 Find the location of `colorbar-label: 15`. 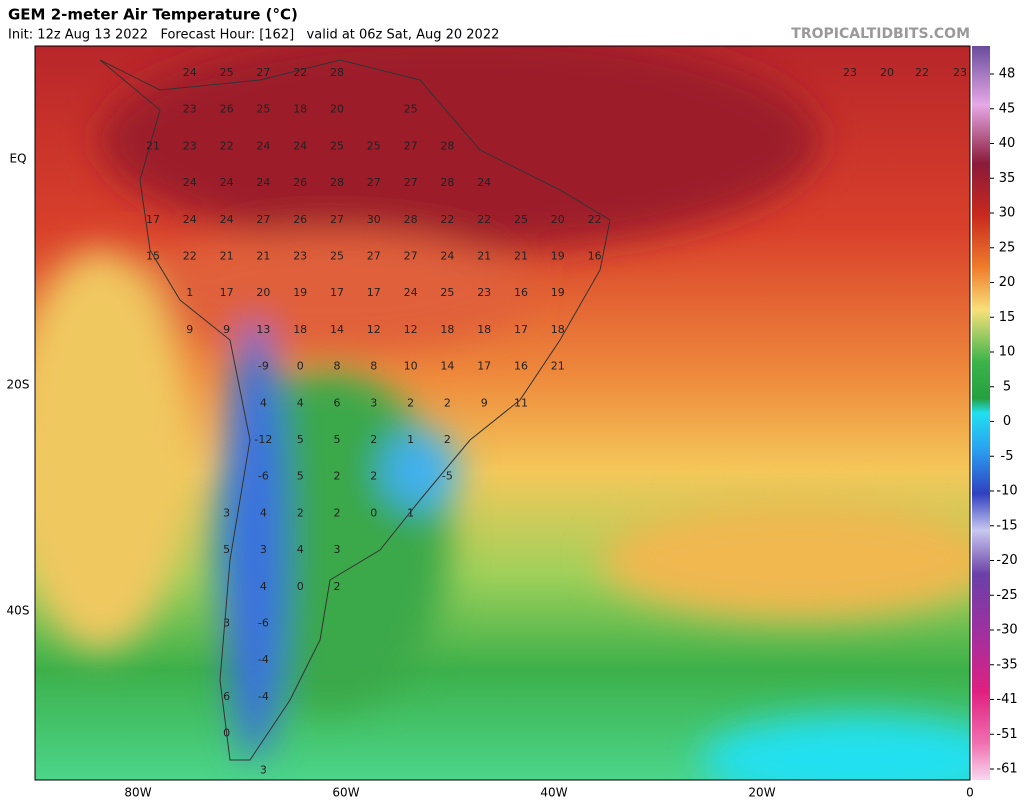

colorbar-label: 15 is located at coordinates (1007, 317).